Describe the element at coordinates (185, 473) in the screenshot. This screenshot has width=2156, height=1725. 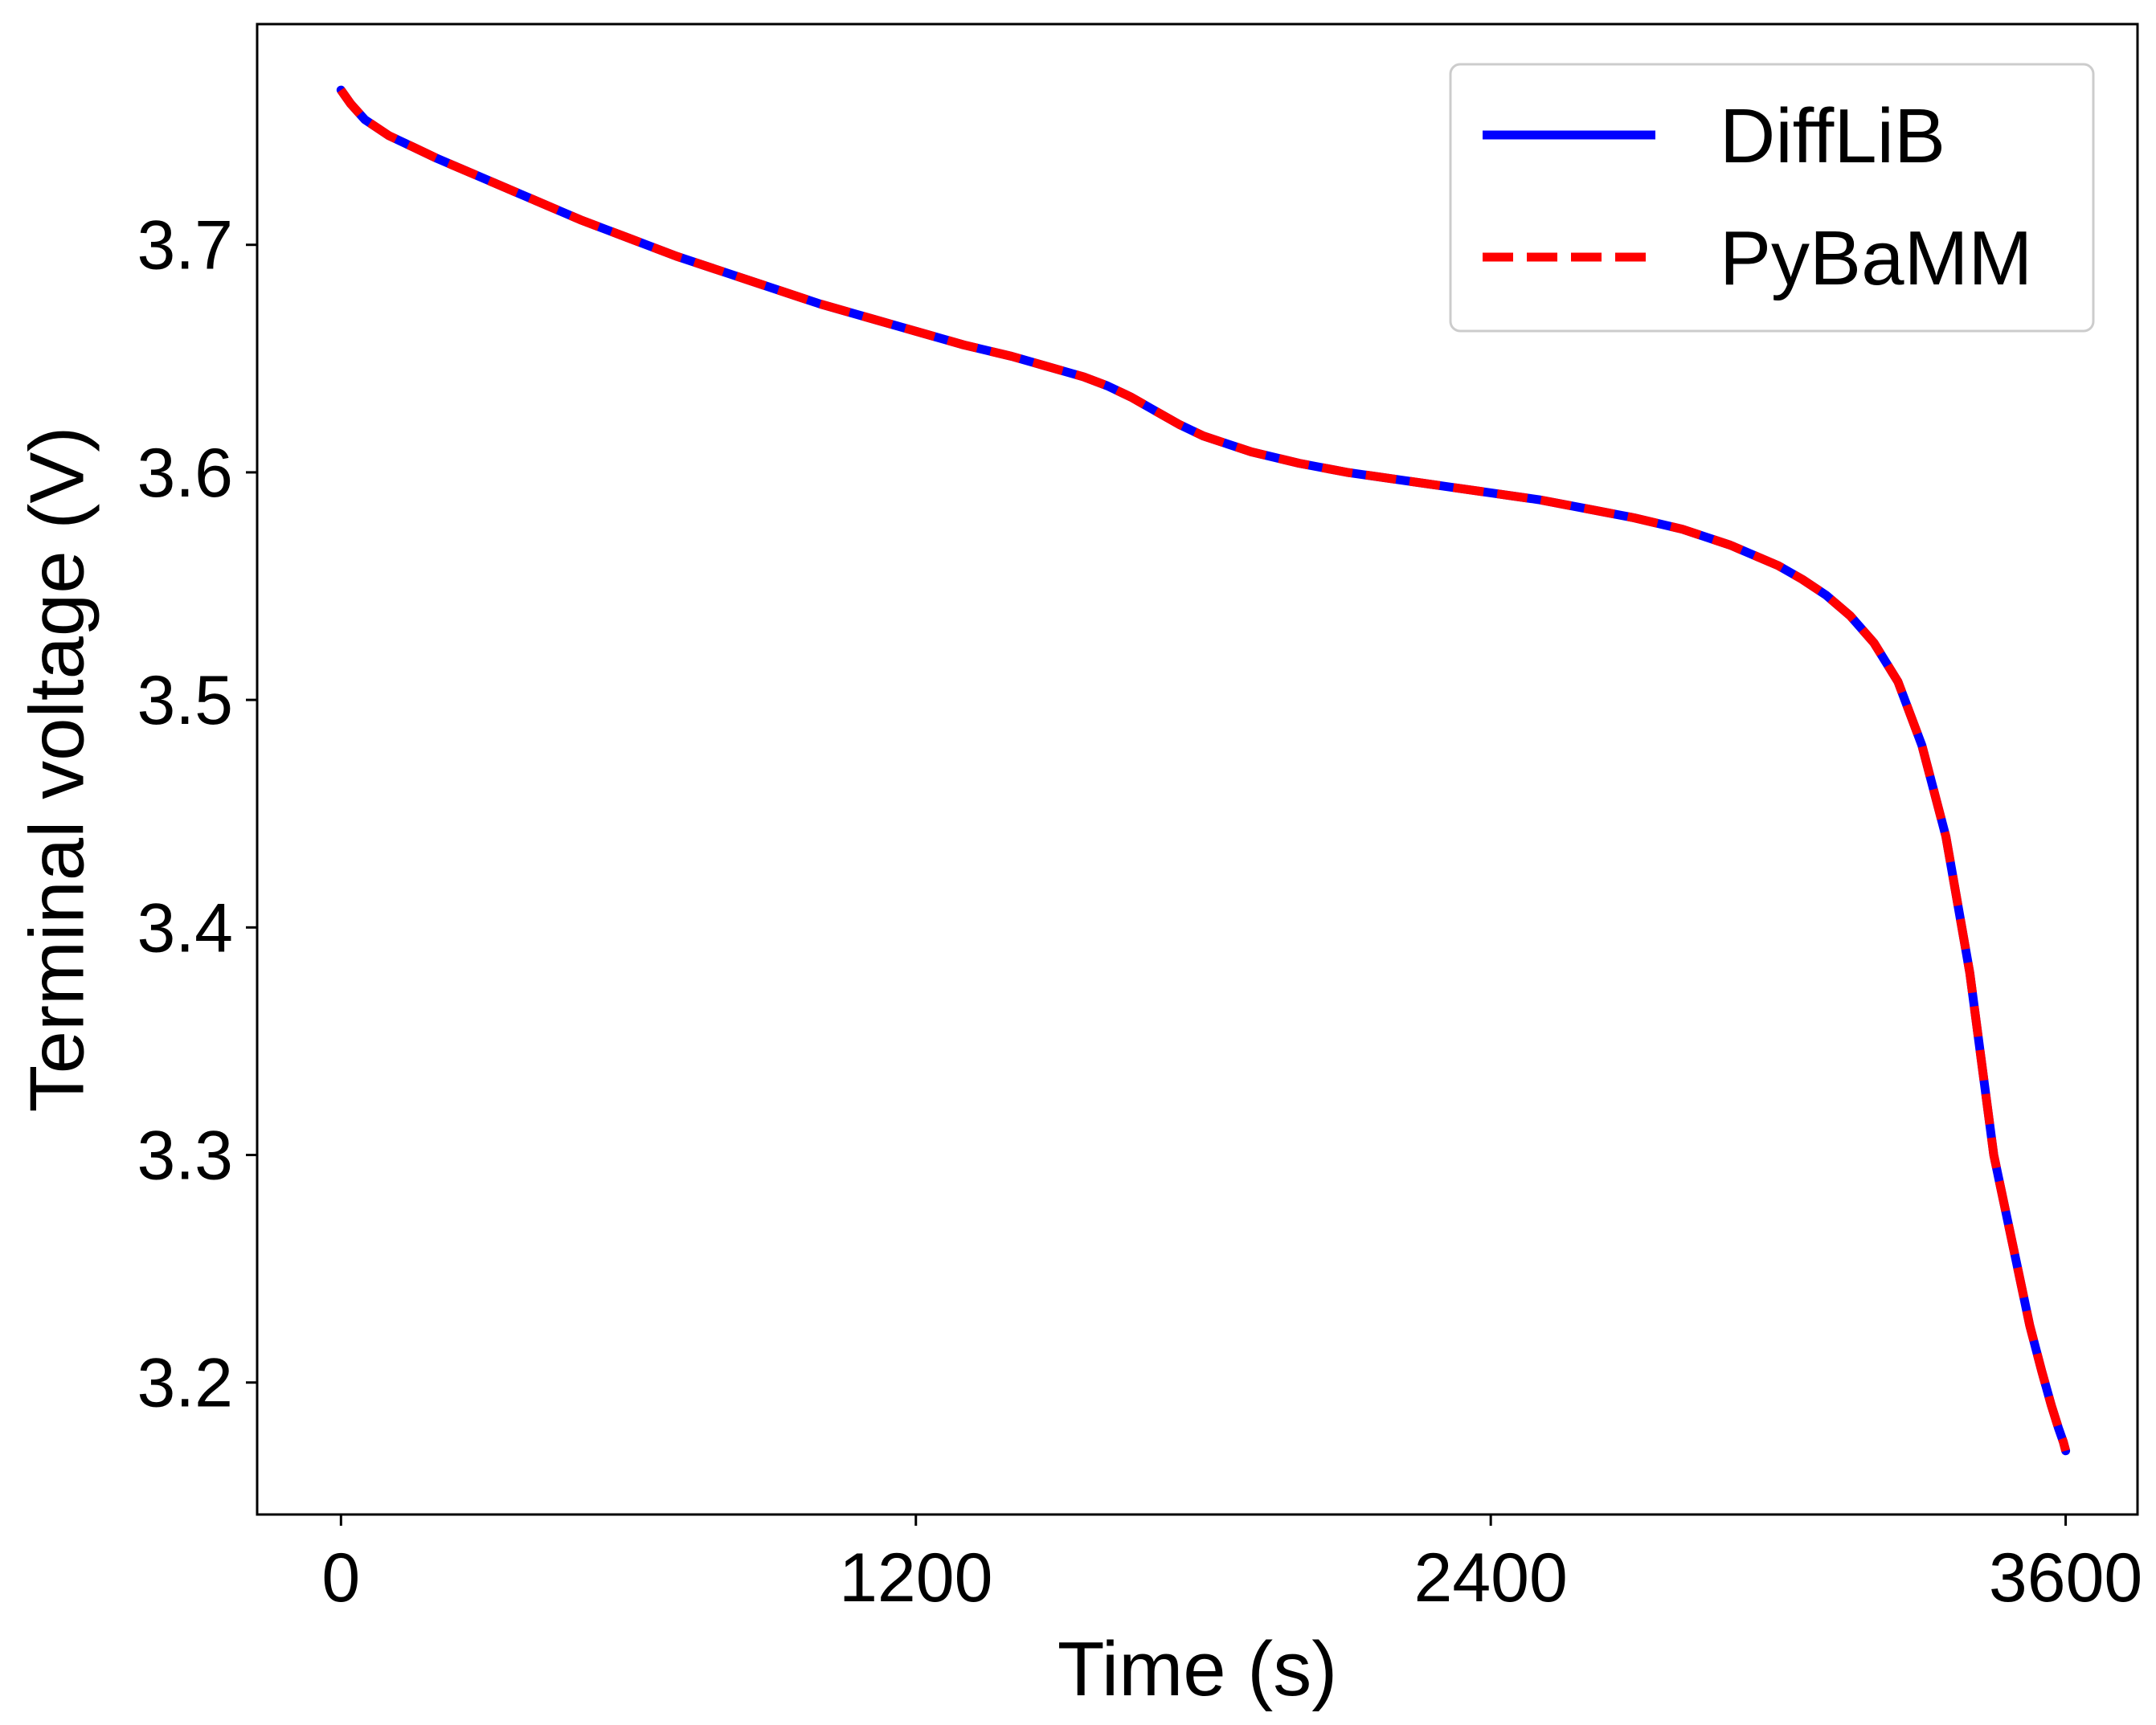
I see `y-tick-label: 3.6` at that location.